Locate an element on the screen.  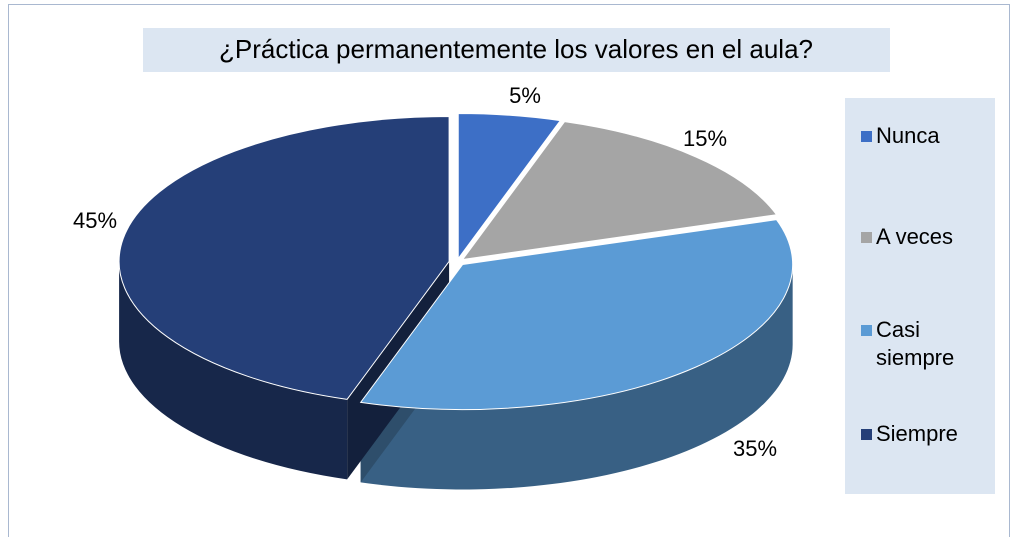
legend-entry: A veces is located at coordinates (926, 237).